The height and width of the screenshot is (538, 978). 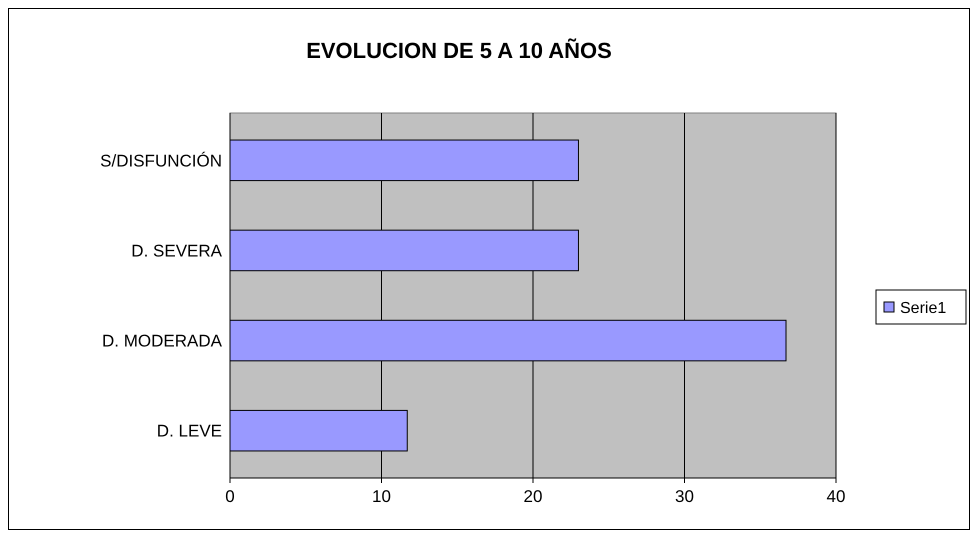 What do you see at coordinates (684, 496) in the screenshot?
I see `x-tick-label: 30` at bounding box center [684, 496].